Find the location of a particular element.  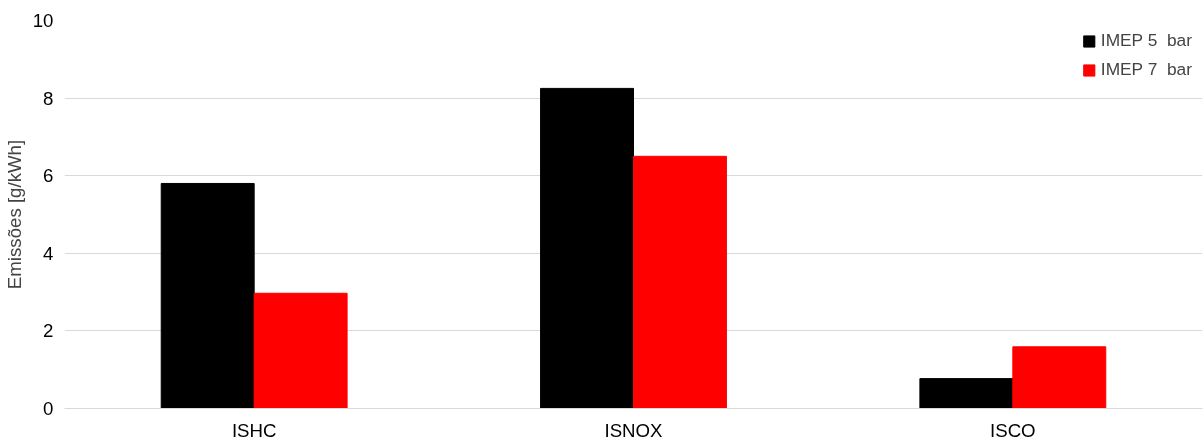

y-axis-title: Emissões [g/kWh] is located at coordinates (14, 214).